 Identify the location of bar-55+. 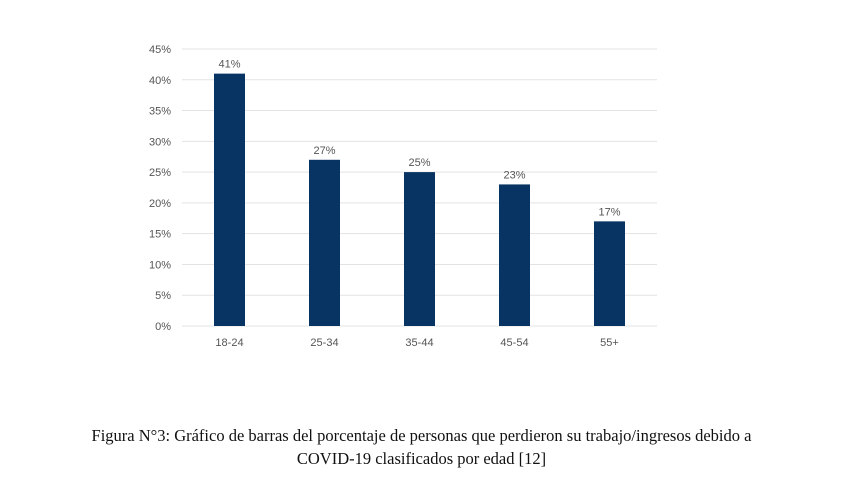
(609, 273).